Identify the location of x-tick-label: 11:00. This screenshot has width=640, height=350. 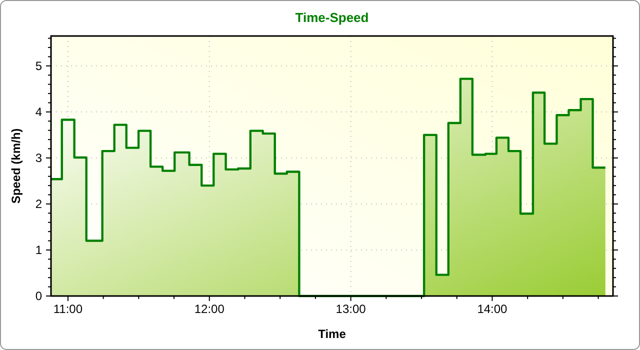
(68, 309).